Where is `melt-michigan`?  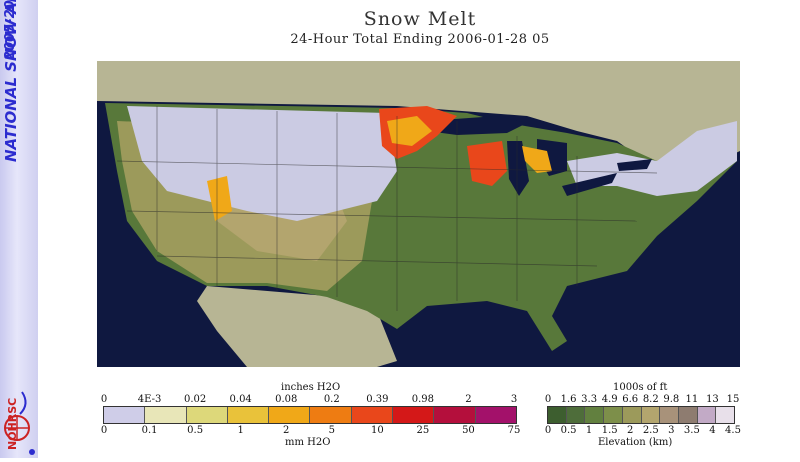 melt-michigan is located at coordinates (487, 163).